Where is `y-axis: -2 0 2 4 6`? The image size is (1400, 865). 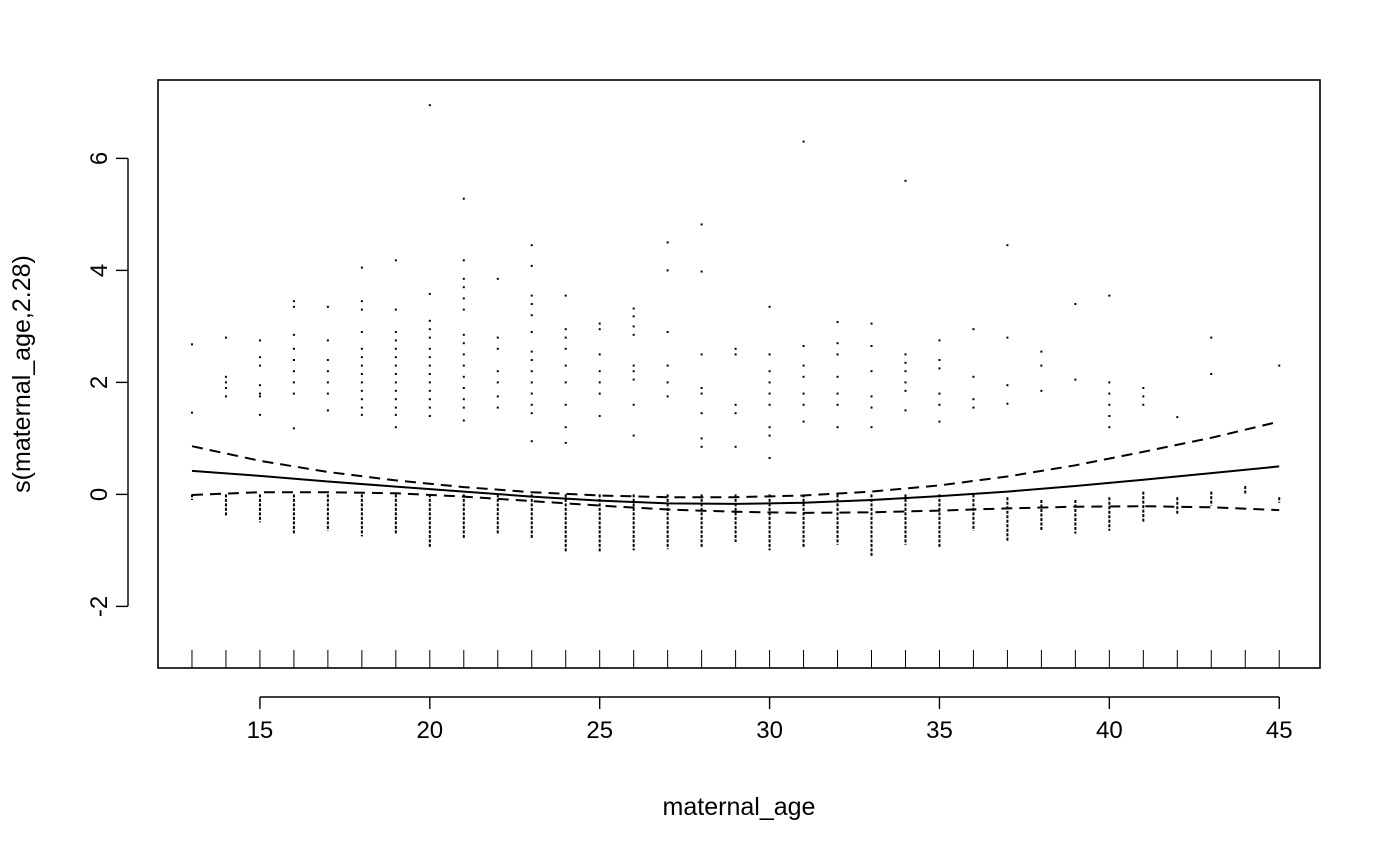 y-axis: -2 0 2 4 6 is located at coordinates (107, 384).